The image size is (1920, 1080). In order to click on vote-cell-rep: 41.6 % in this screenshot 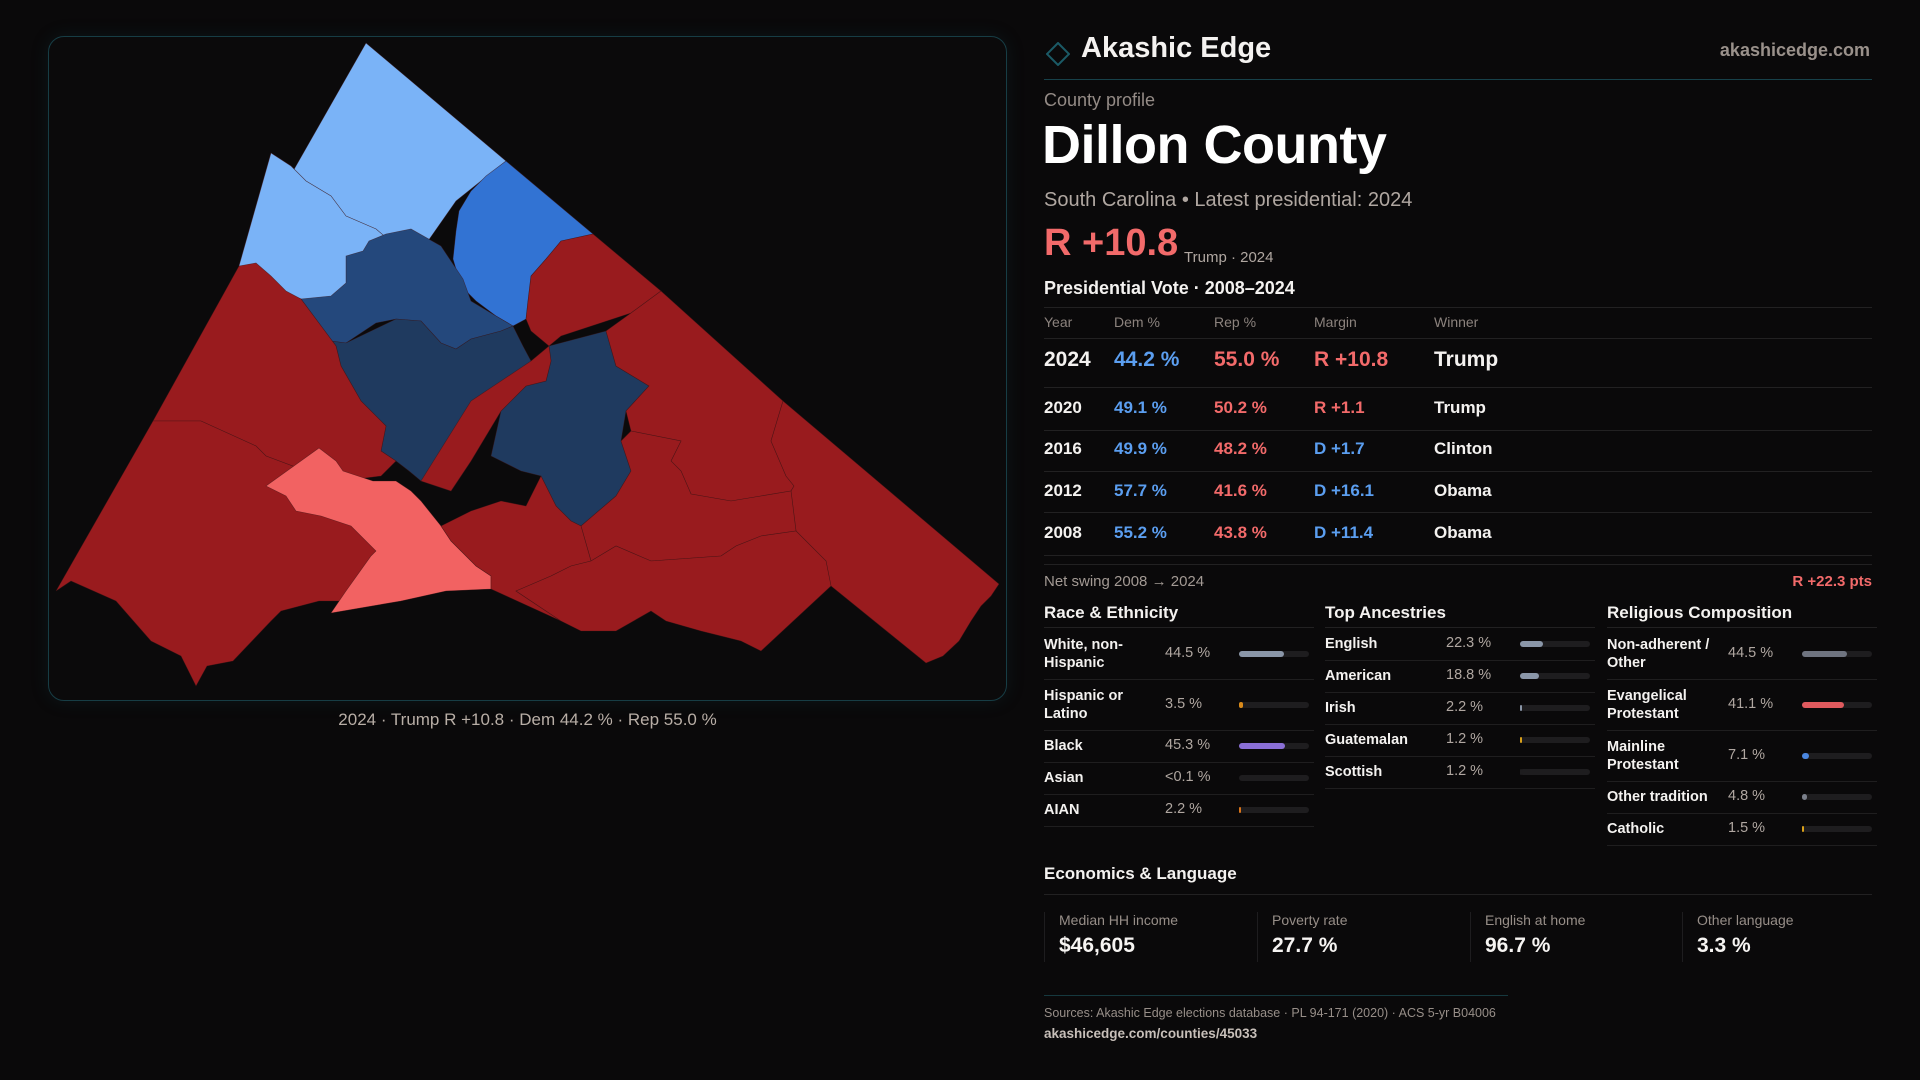, I will do `click(1240, 490)`.